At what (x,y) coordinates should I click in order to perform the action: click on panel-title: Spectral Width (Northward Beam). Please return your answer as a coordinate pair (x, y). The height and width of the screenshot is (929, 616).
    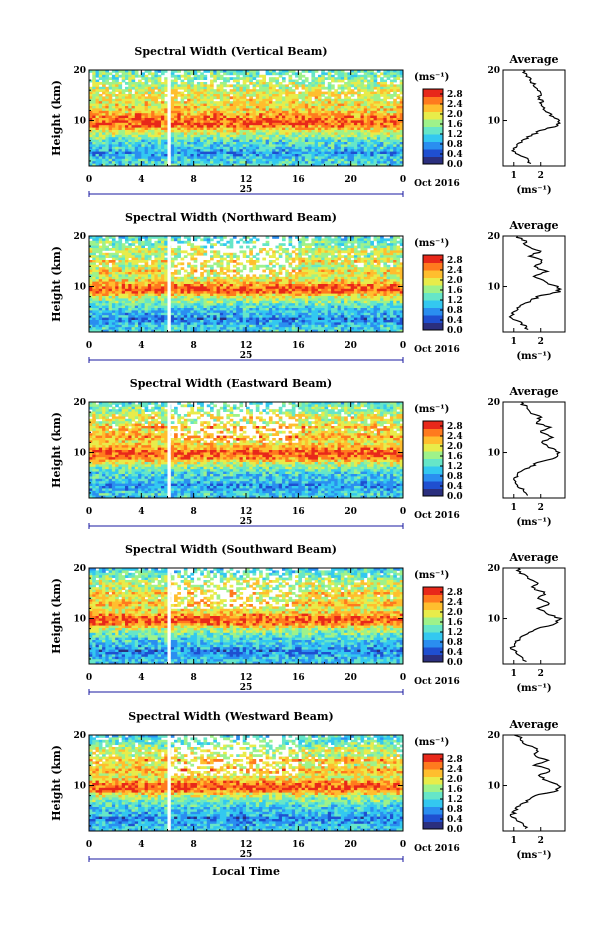
    Looking at the image, I should click on (231, 217).